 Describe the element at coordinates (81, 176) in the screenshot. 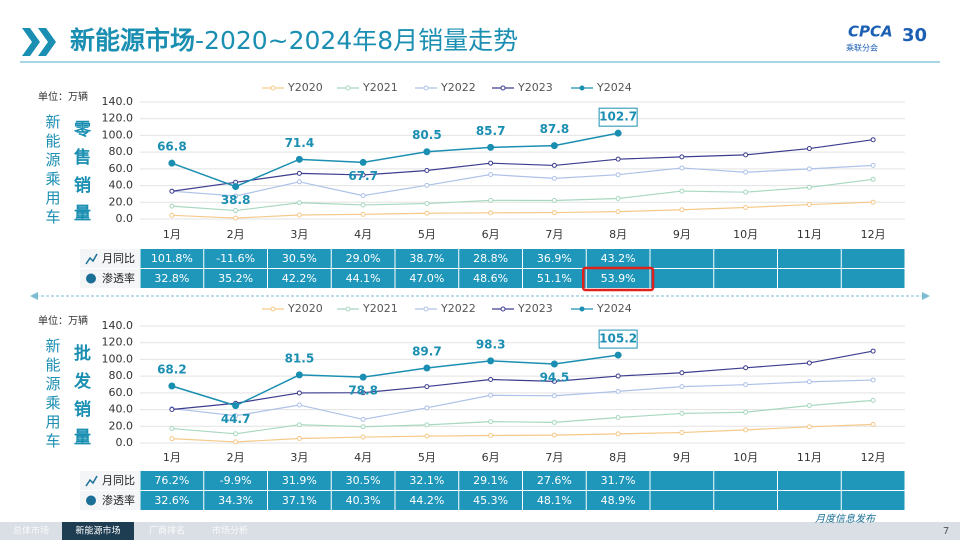

I see `side-title: 零售销量` at that location.